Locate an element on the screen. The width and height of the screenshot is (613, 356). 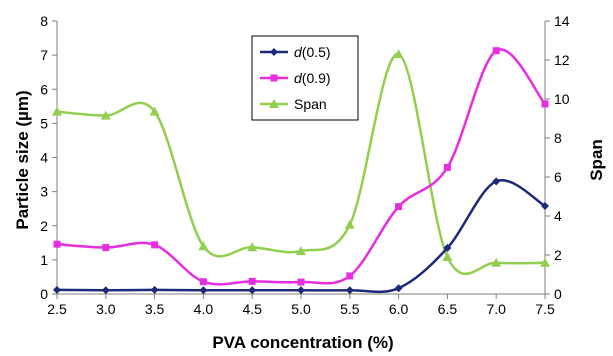
x-tick-label: 3.0 is located at coordinates (106, 309).